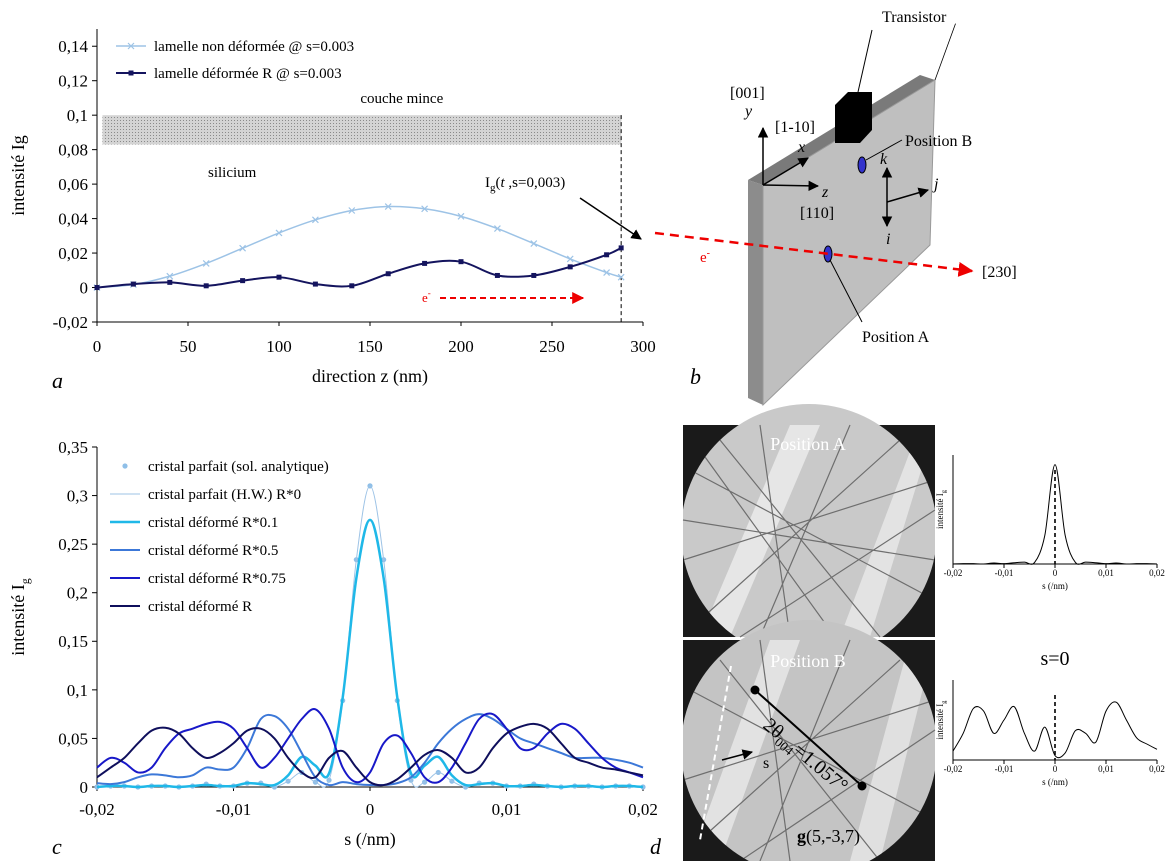 The width and height of the screenshot is (1176, 861). Describe the element at coordinates (73, 641) in the screenshot. I see `y-tick-label: 0,15` at that location.